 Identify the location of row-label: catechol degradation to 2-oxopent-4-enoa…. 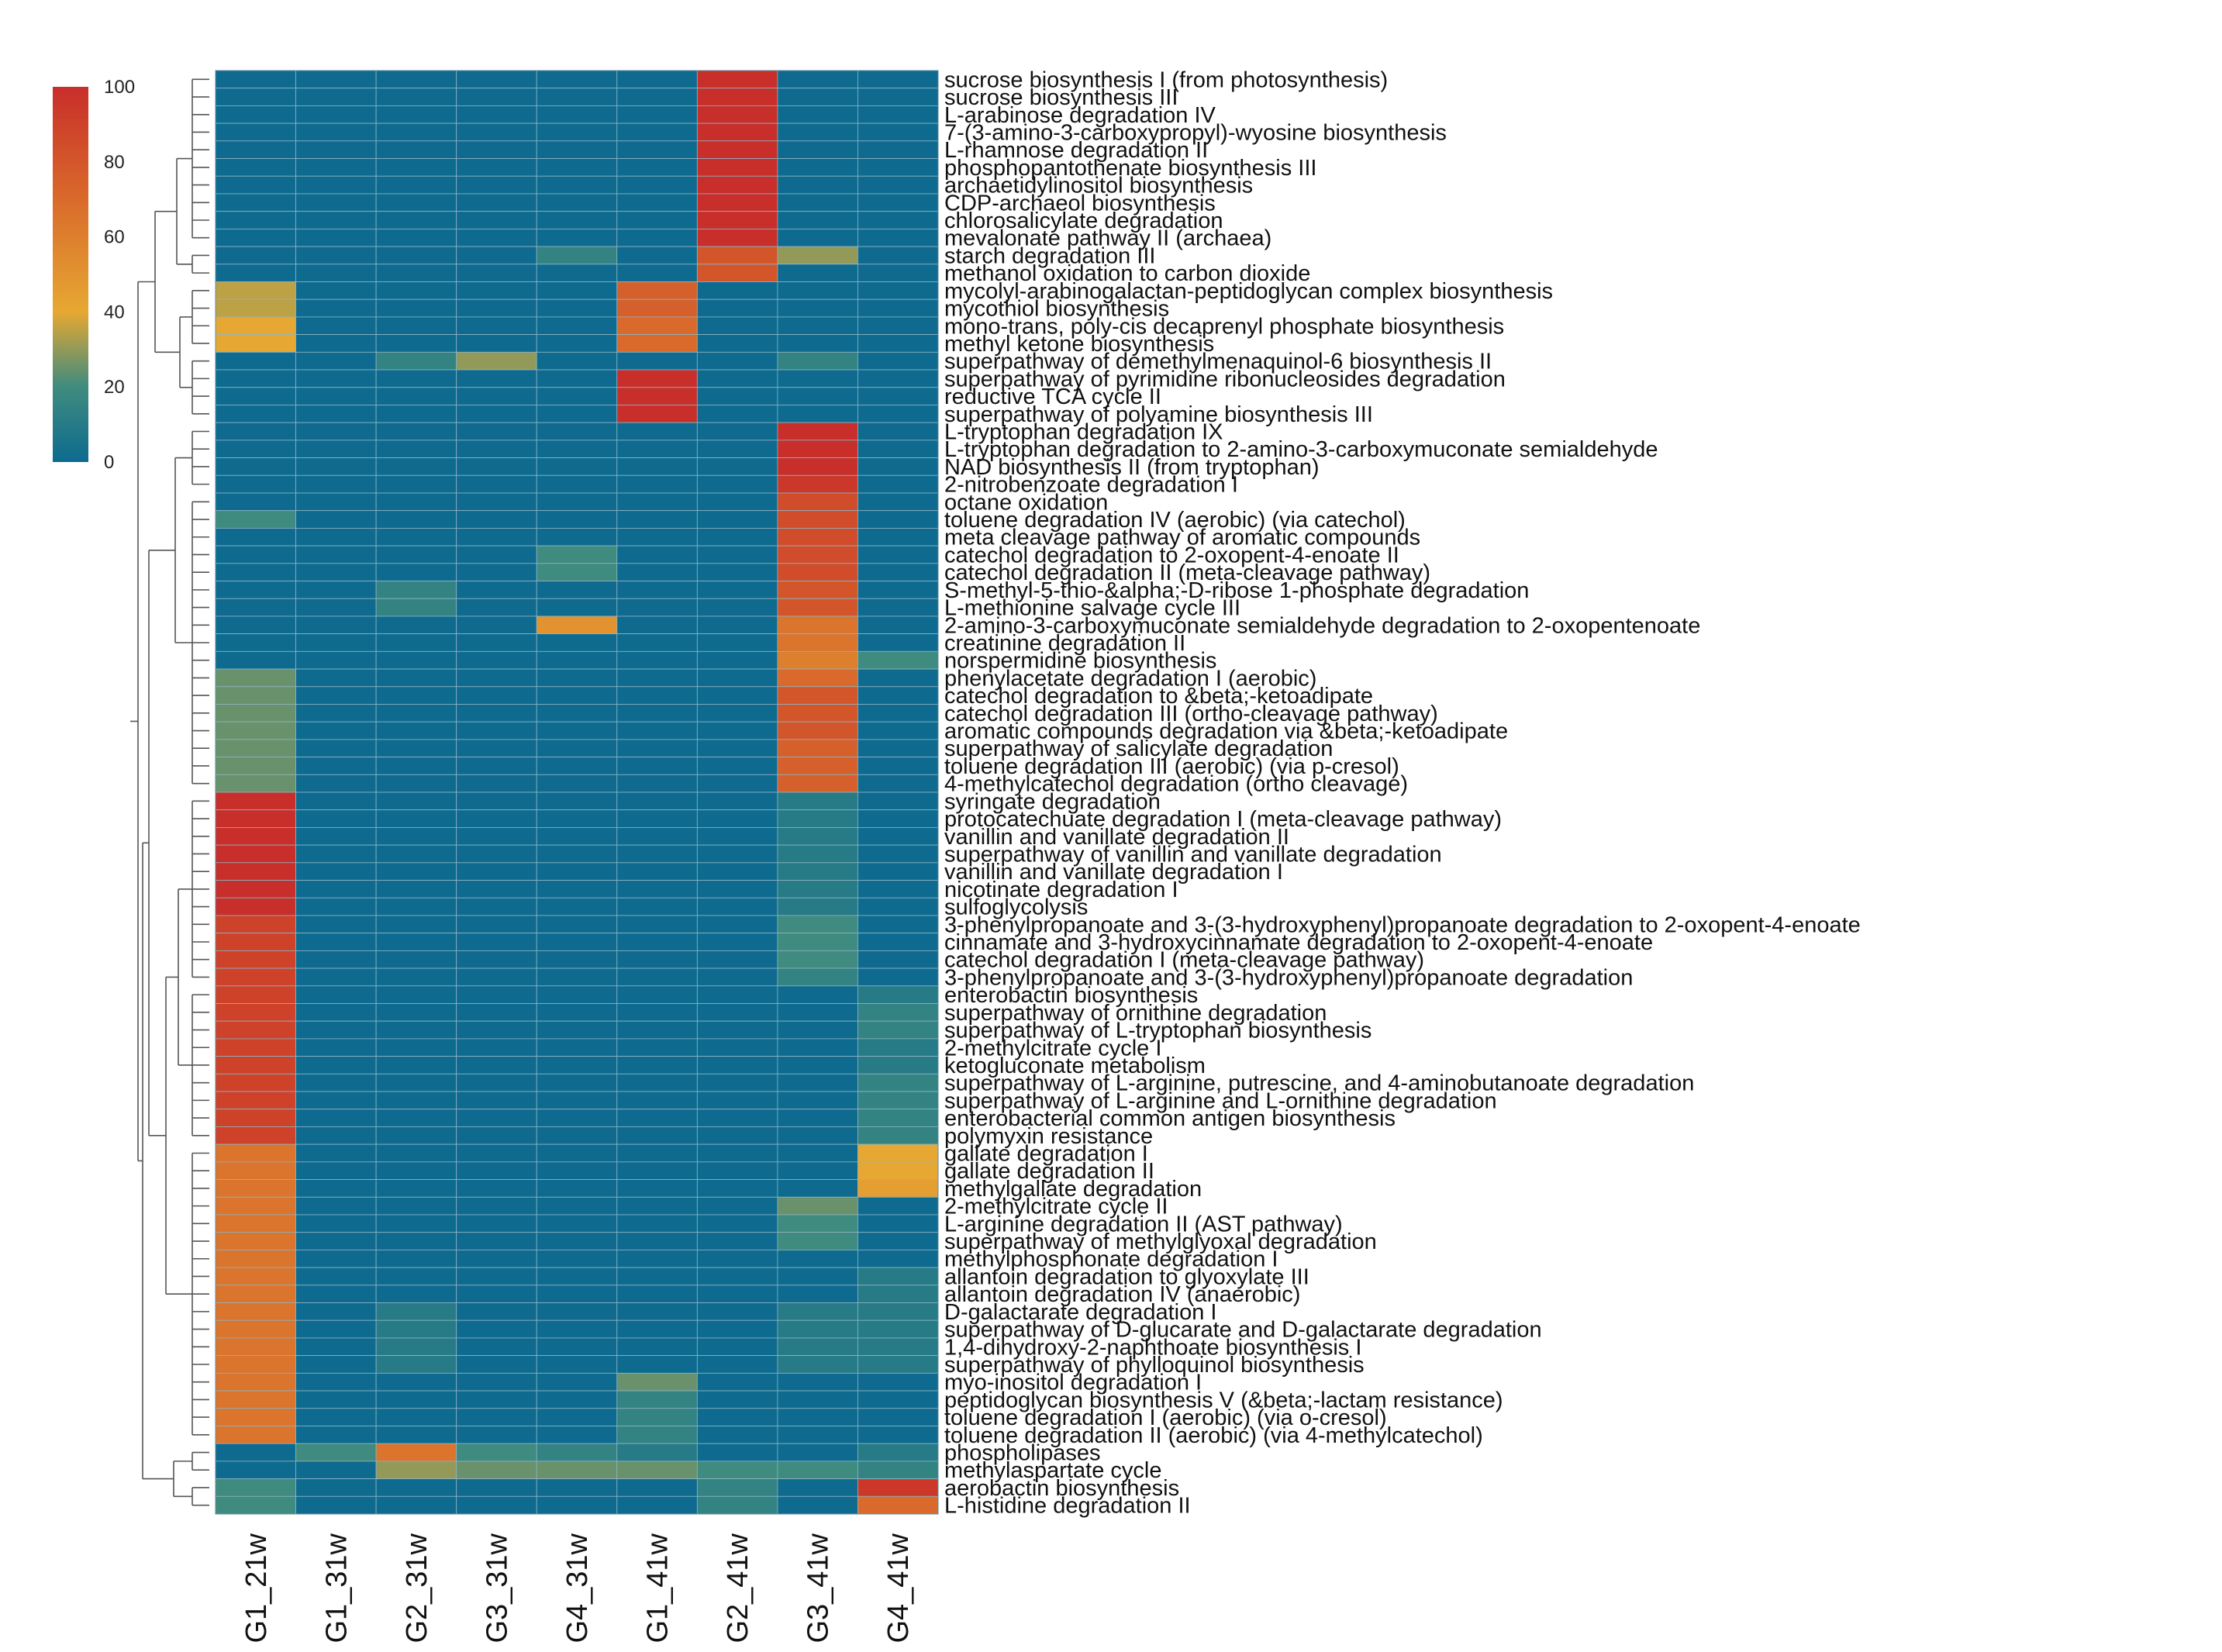
(1171, 555).